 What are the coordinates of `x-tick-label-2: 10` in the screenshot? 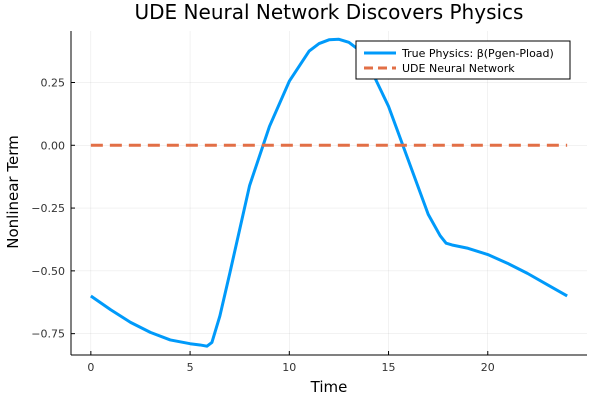 It's located at (289, 367).